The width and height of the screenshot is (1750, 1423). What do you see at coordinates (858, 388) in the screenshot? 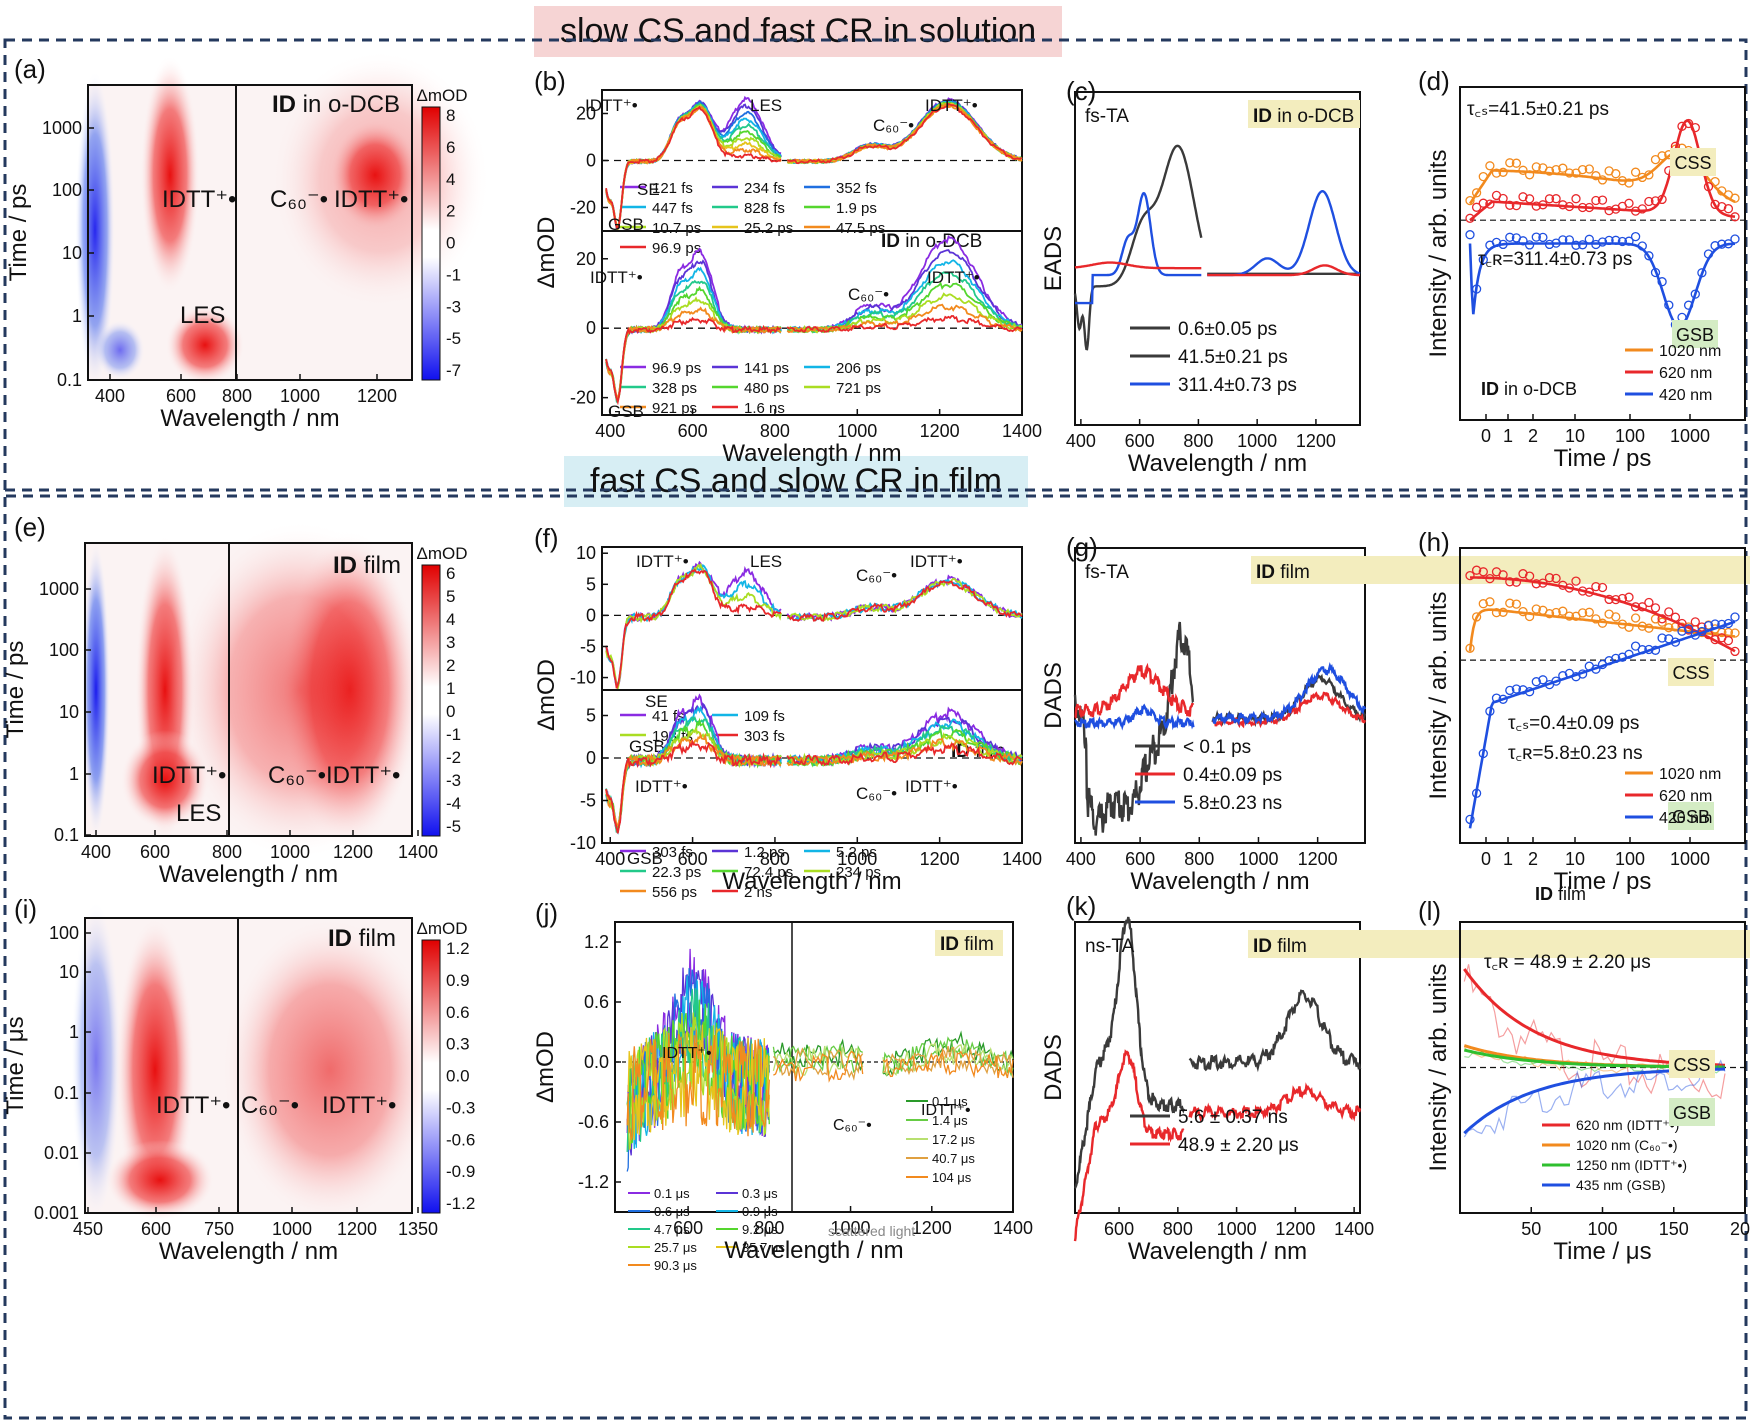
I see `legend-label: 721 ps` at bounding box center [858, 388].